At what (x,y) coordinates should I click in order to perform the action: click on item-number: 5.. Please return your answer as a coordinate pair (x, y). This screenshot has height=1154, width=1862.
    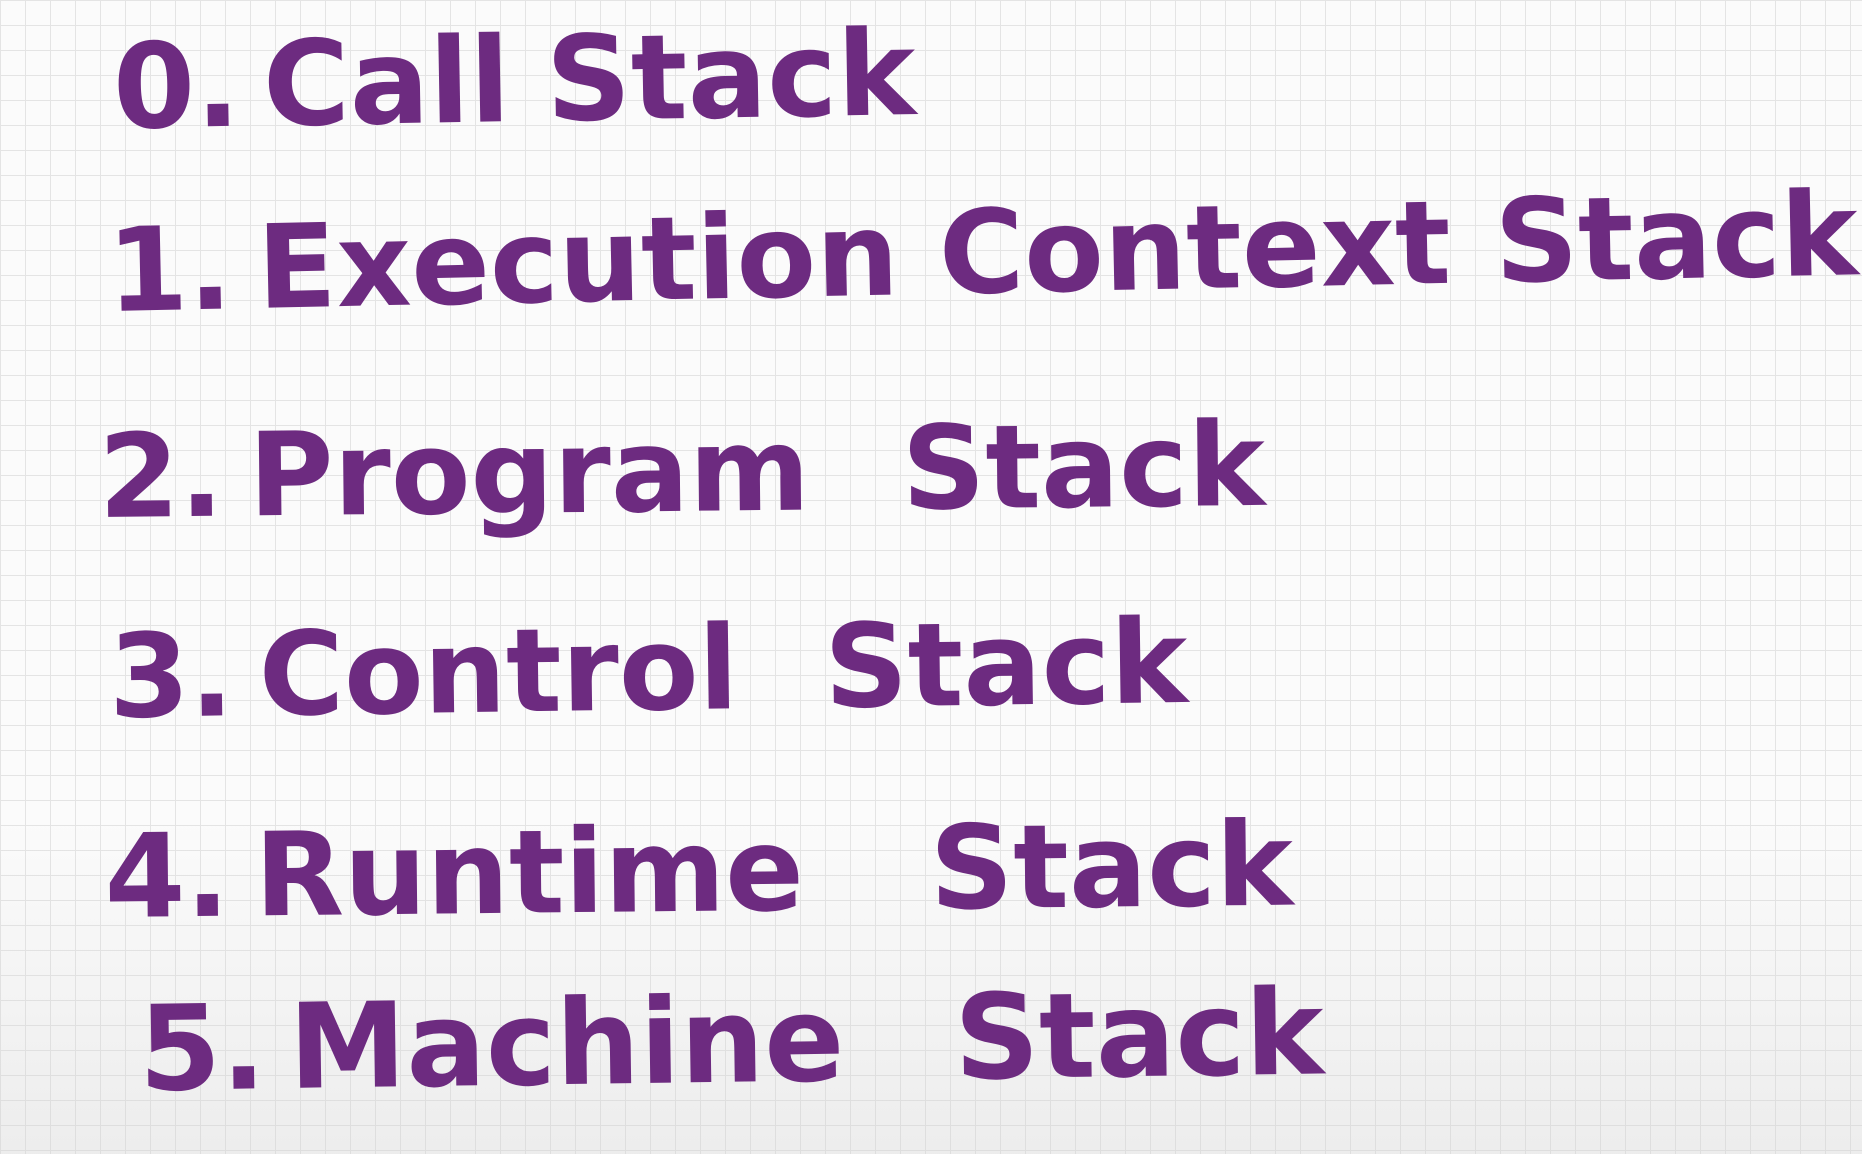
    Looking at the image, I should click on (202, 1048).